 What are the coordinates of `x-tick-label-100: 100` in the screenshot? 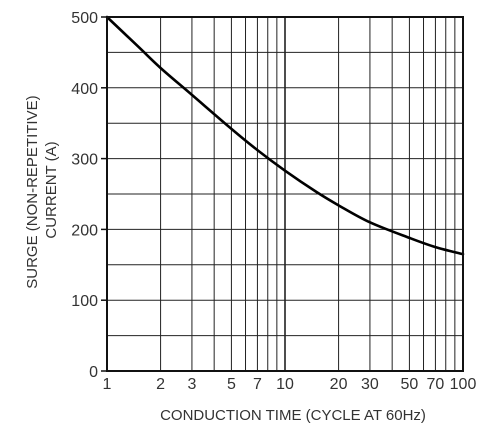 It's located at (463, 384).